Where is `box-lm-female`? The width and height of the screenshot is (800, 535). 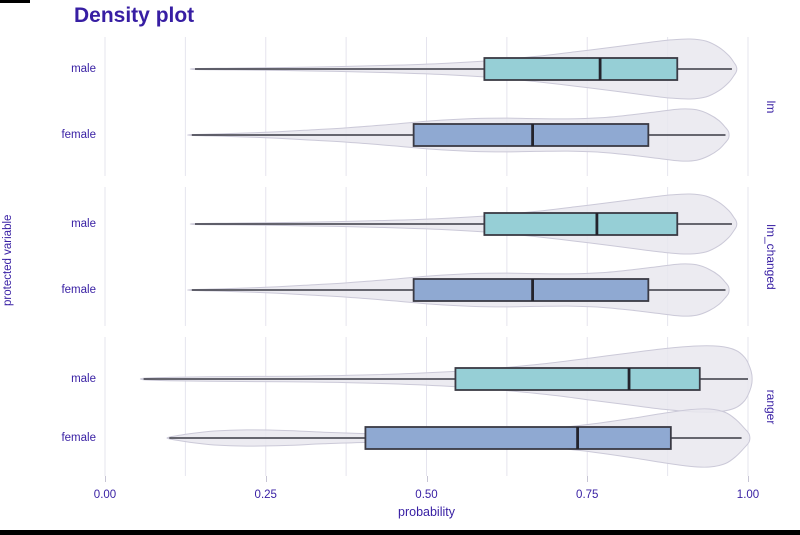 box-lm-female is located at coordinates (531, 135).